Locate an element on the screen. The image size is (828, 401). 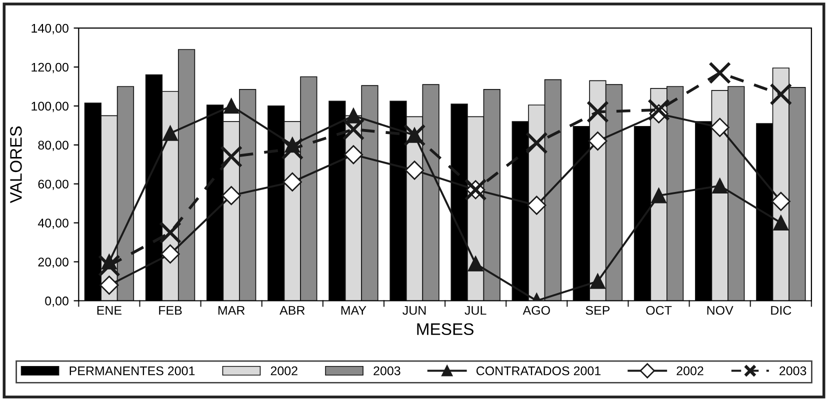
y-tick-label: 60,00 is located at coordinates (53, 185).